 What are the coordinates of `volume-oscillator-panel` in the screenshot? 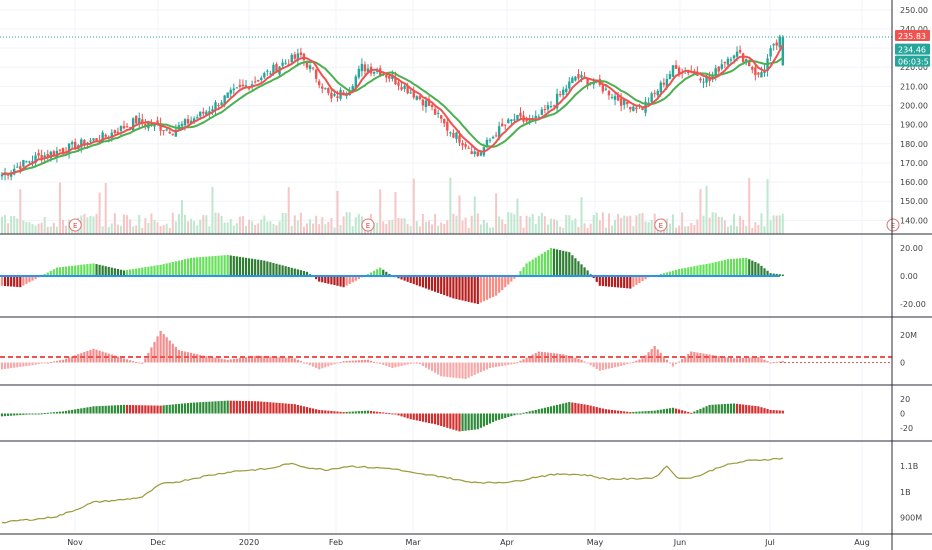 It's located at (466, 358).